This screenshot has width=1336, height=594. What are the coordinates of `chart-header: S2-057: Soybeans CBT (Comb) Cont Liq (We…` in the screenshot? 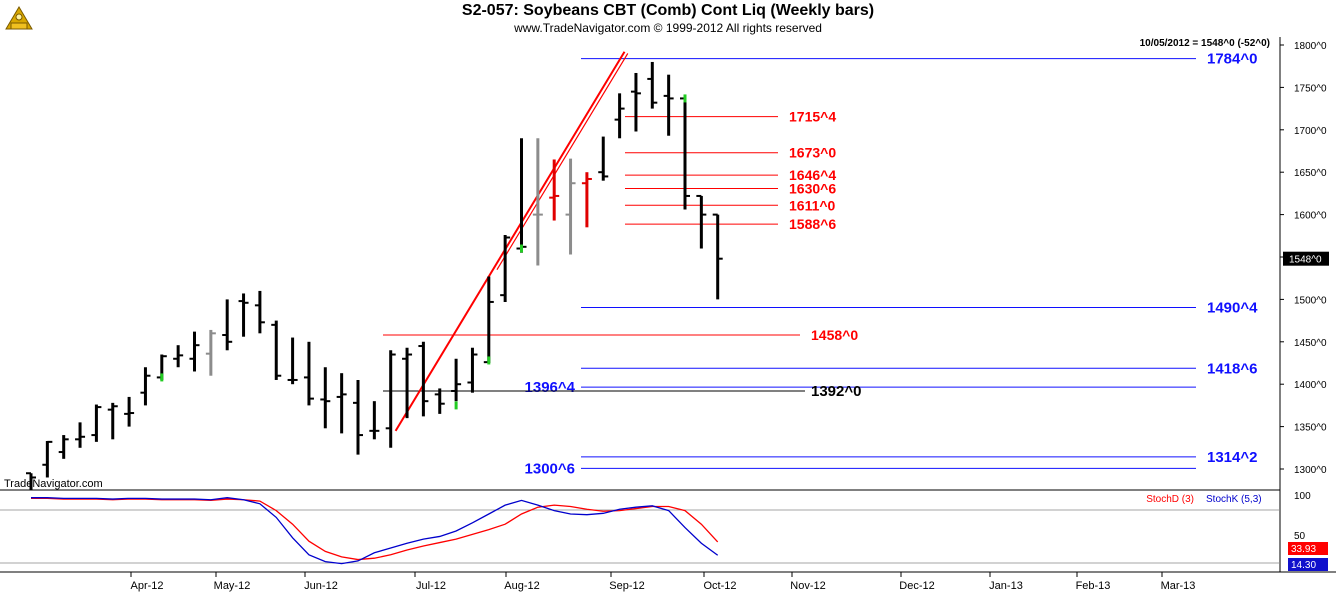 It's located at (668, 18).